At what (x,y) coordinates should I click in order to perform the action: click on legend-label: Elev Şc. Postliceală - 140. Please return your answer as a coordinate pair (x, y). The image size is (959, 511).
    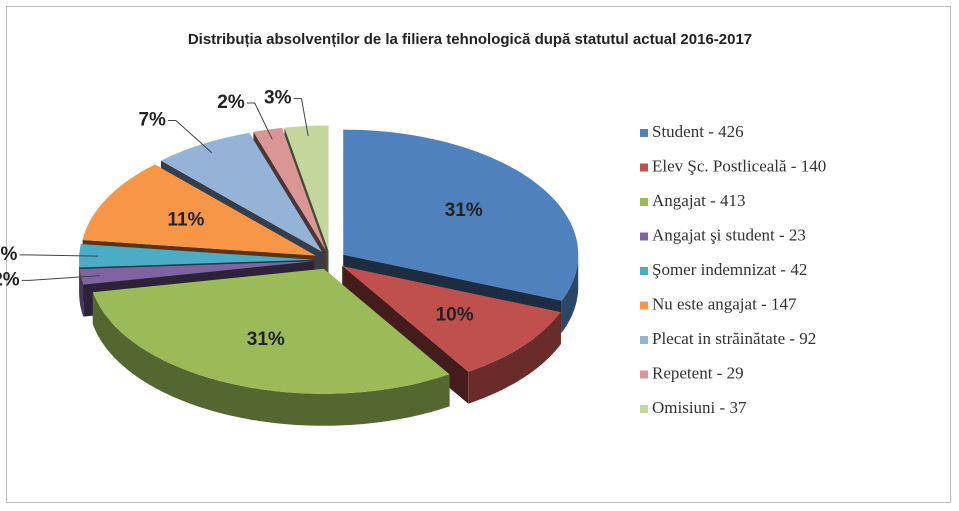
    Looking at the image, I should click on (739, 165).